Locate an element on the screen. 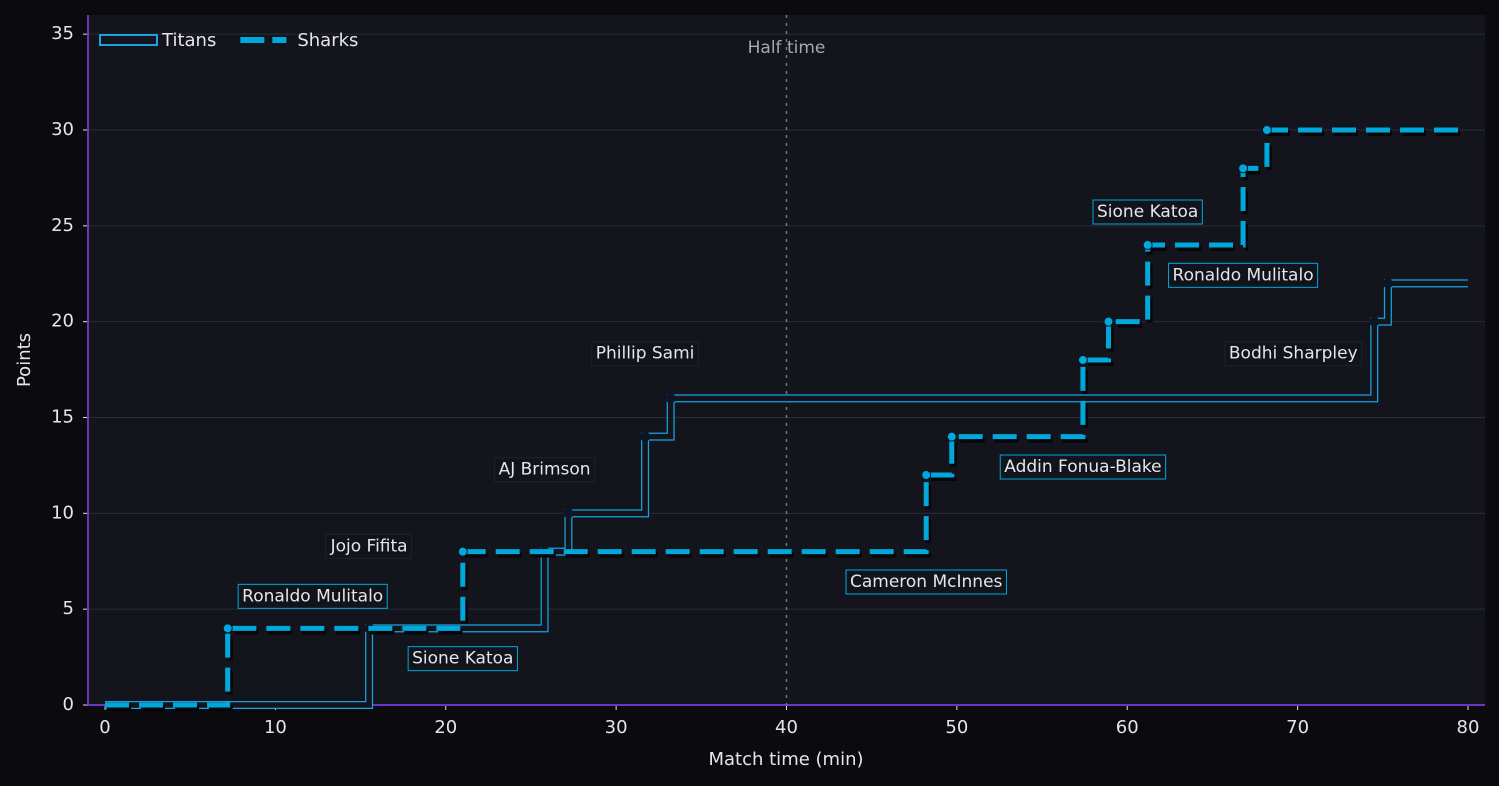 This screenshot has width=1499, height=786. annotation-label: AJ Brimson is located at coordinates (545, 470).